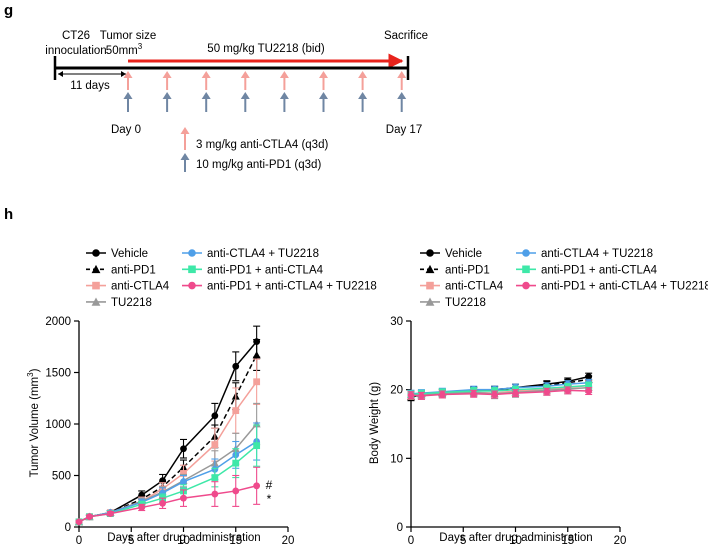  Describe the element at coordinates (185, 156) in the screenshot. I see `legend-pd1-arrow-head` at that location.